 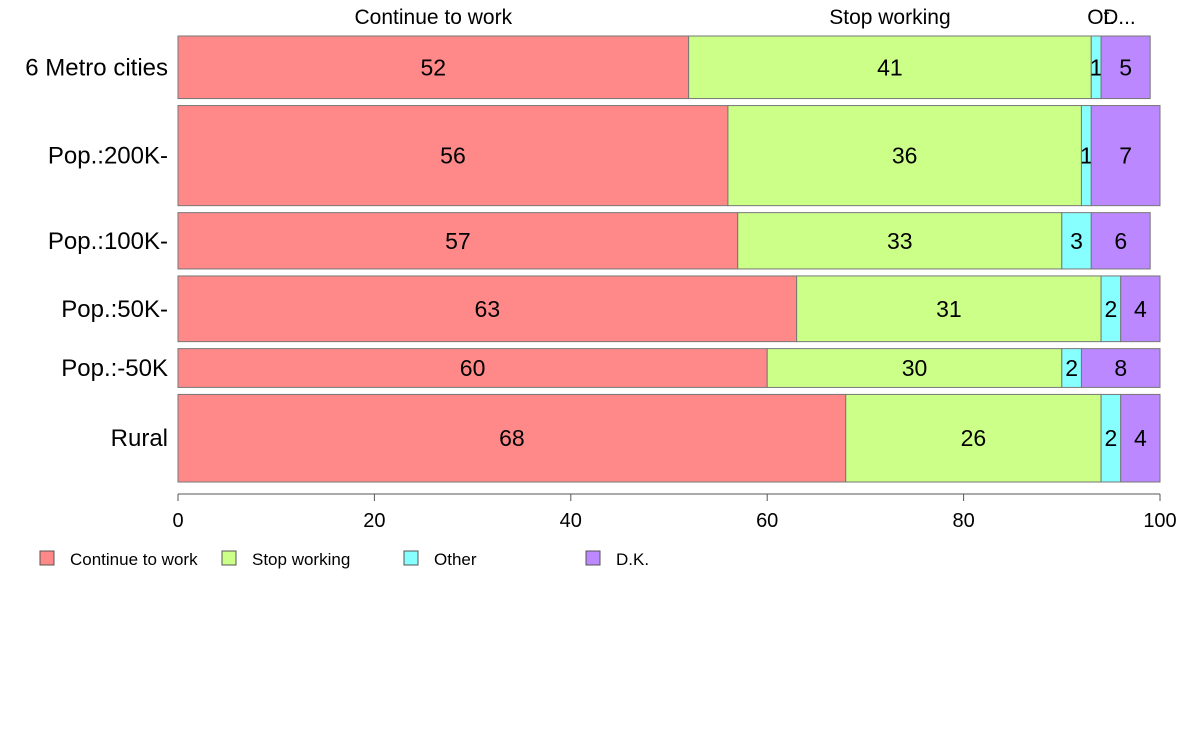 What do you see at coordinates (134, 559) in the screenshot?
I see `legend-label: Continue to work` at bounding box center [134, 559].